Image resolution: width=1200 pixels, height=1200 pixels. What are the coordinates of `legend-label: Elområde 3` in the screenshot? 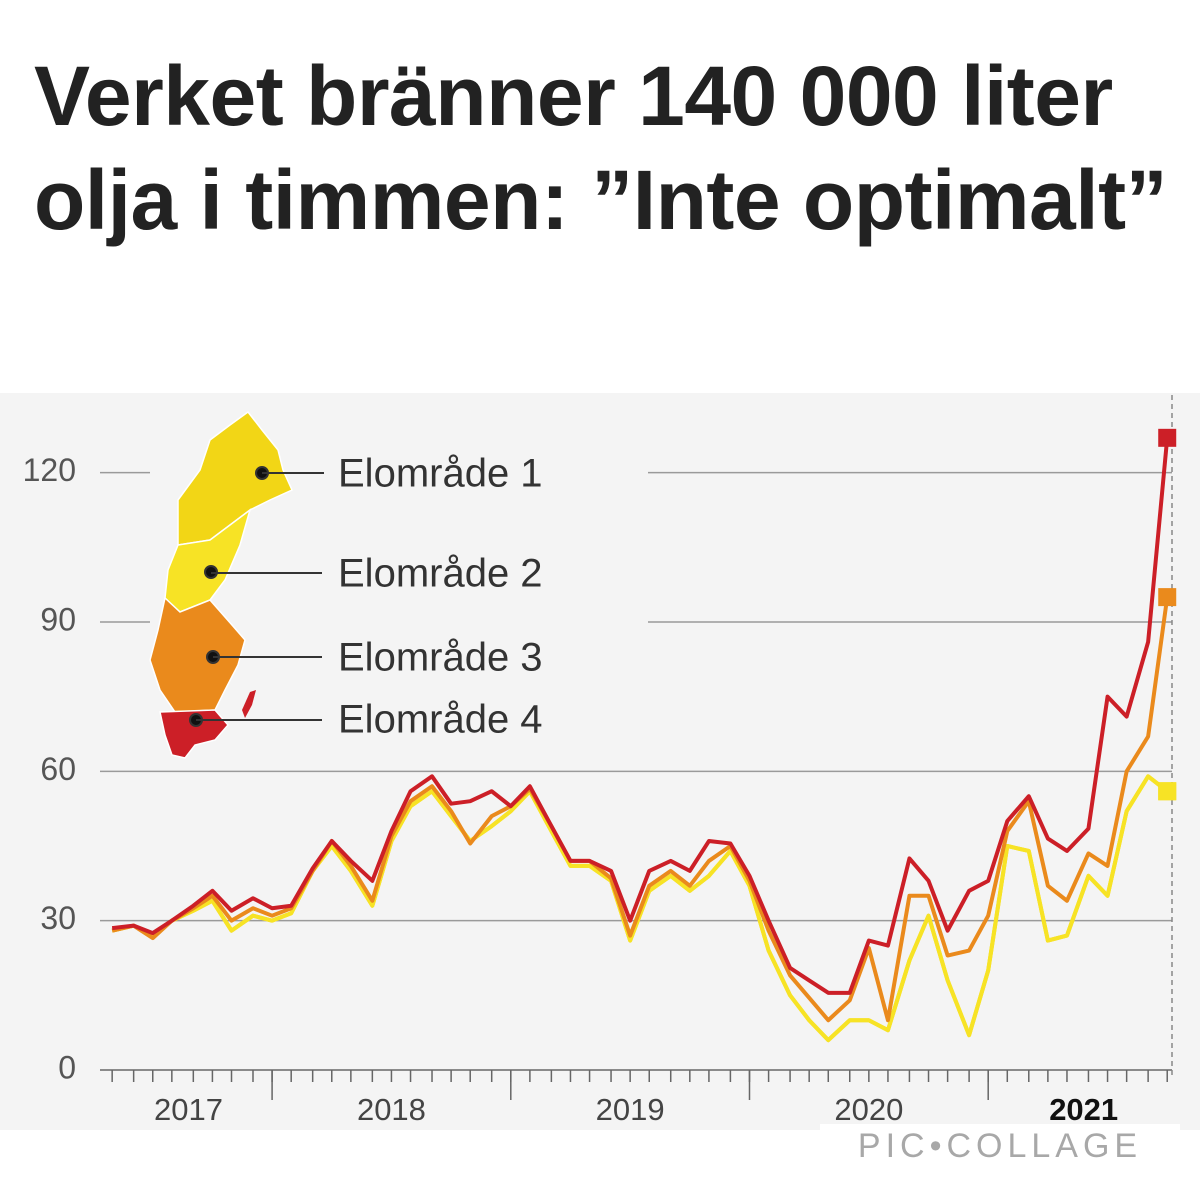 It's located at (440, 658).